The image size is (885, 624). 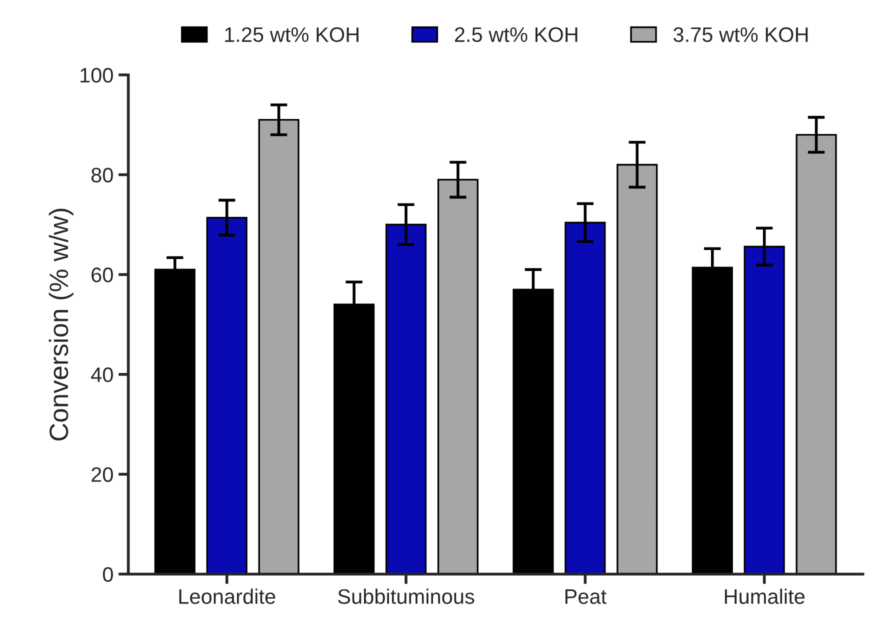 What do you see at coordinates (102, 275) in the screenshot?
I see `y-tick-label: 60` at bounding box center [102, 275].